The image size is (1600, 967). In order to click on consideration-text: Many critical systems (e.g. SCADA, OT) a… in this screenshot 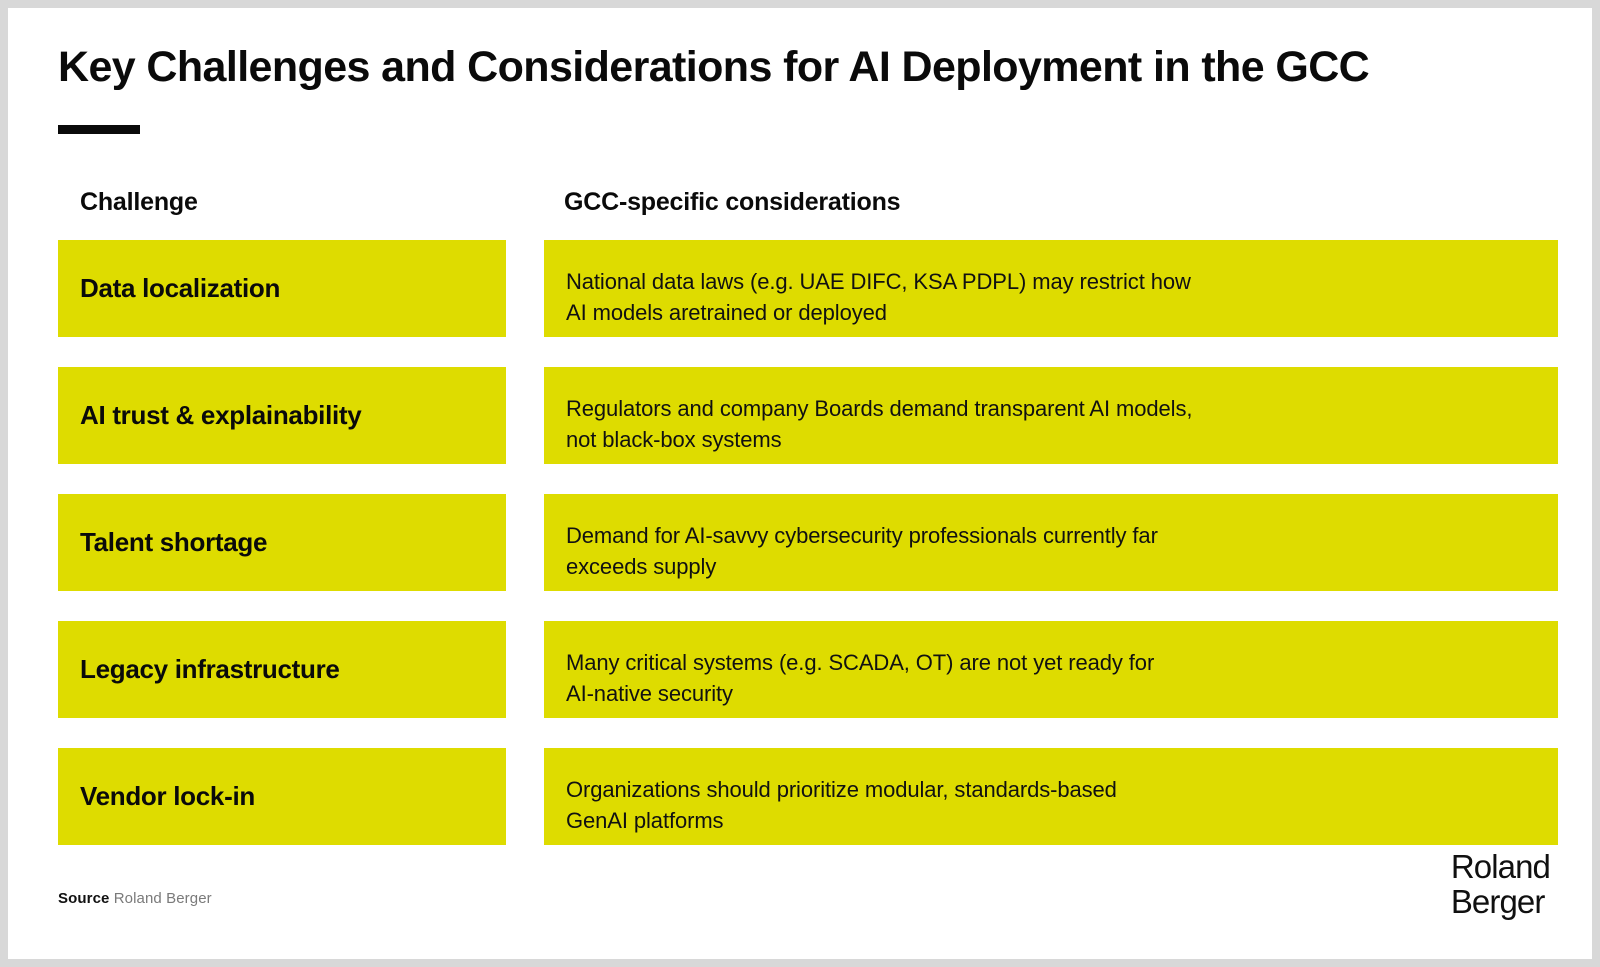, I will do `click(860, 678)`.